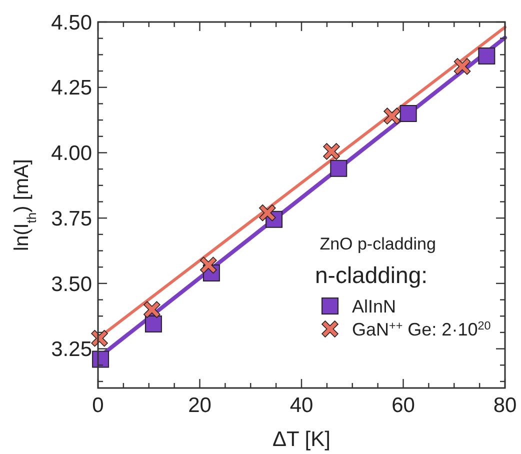 This screenshot has width=521, height=454. What do you see at coordinates (378, 244) in the screenshot?
I see `annotation: ZnO p-cladding` at bounding box center [378, 244].